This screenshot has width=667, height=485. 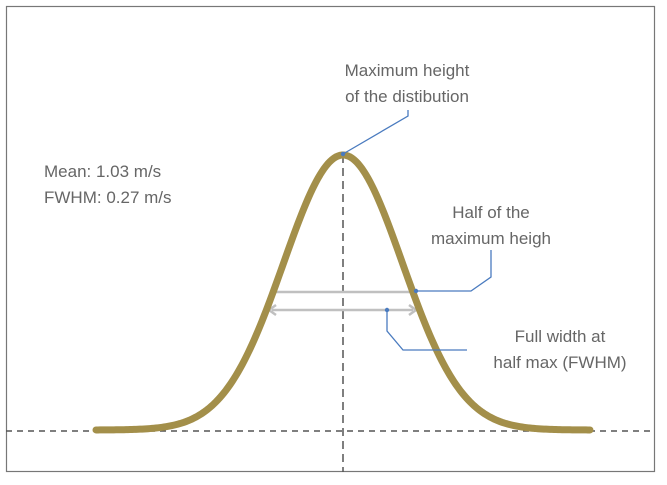 What do you see at coordinates (559, 362) in the screenshot?
I see `label-fwhm-2: half max (FWHM)` at bounding box center [559, 362].